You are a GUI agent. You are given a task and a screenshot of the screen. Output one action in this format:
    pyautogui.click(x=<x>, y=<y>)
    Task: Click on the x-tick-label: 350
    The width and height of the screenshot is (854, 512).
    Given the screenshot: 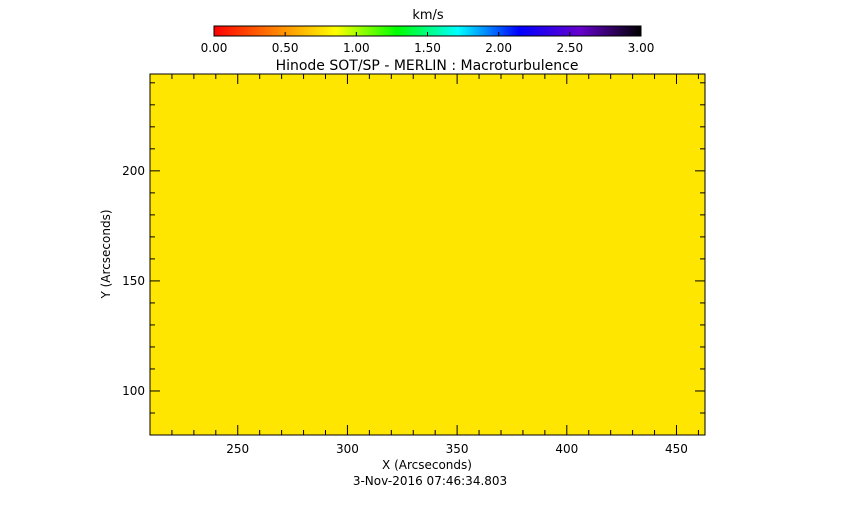 What is the action you would take?
    pyautogui.click(x=457, y=449)
    